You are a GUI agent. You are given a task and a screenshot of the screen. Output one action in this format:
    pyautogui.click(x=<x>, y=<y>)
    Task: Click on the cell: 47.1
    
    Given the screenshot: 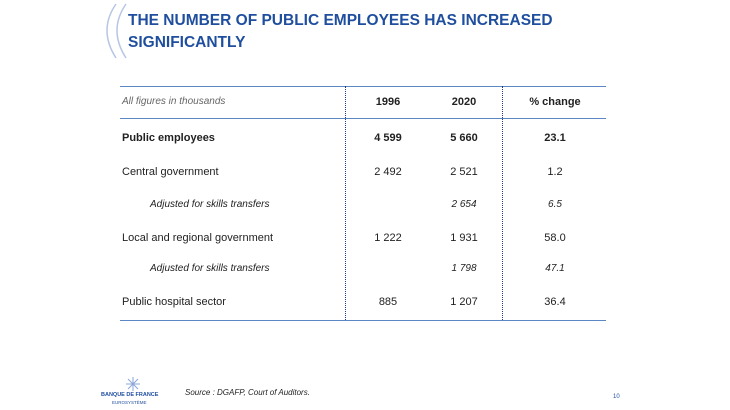 What is the action you would take?
    pyautogui.click(x=555, y=268)
    